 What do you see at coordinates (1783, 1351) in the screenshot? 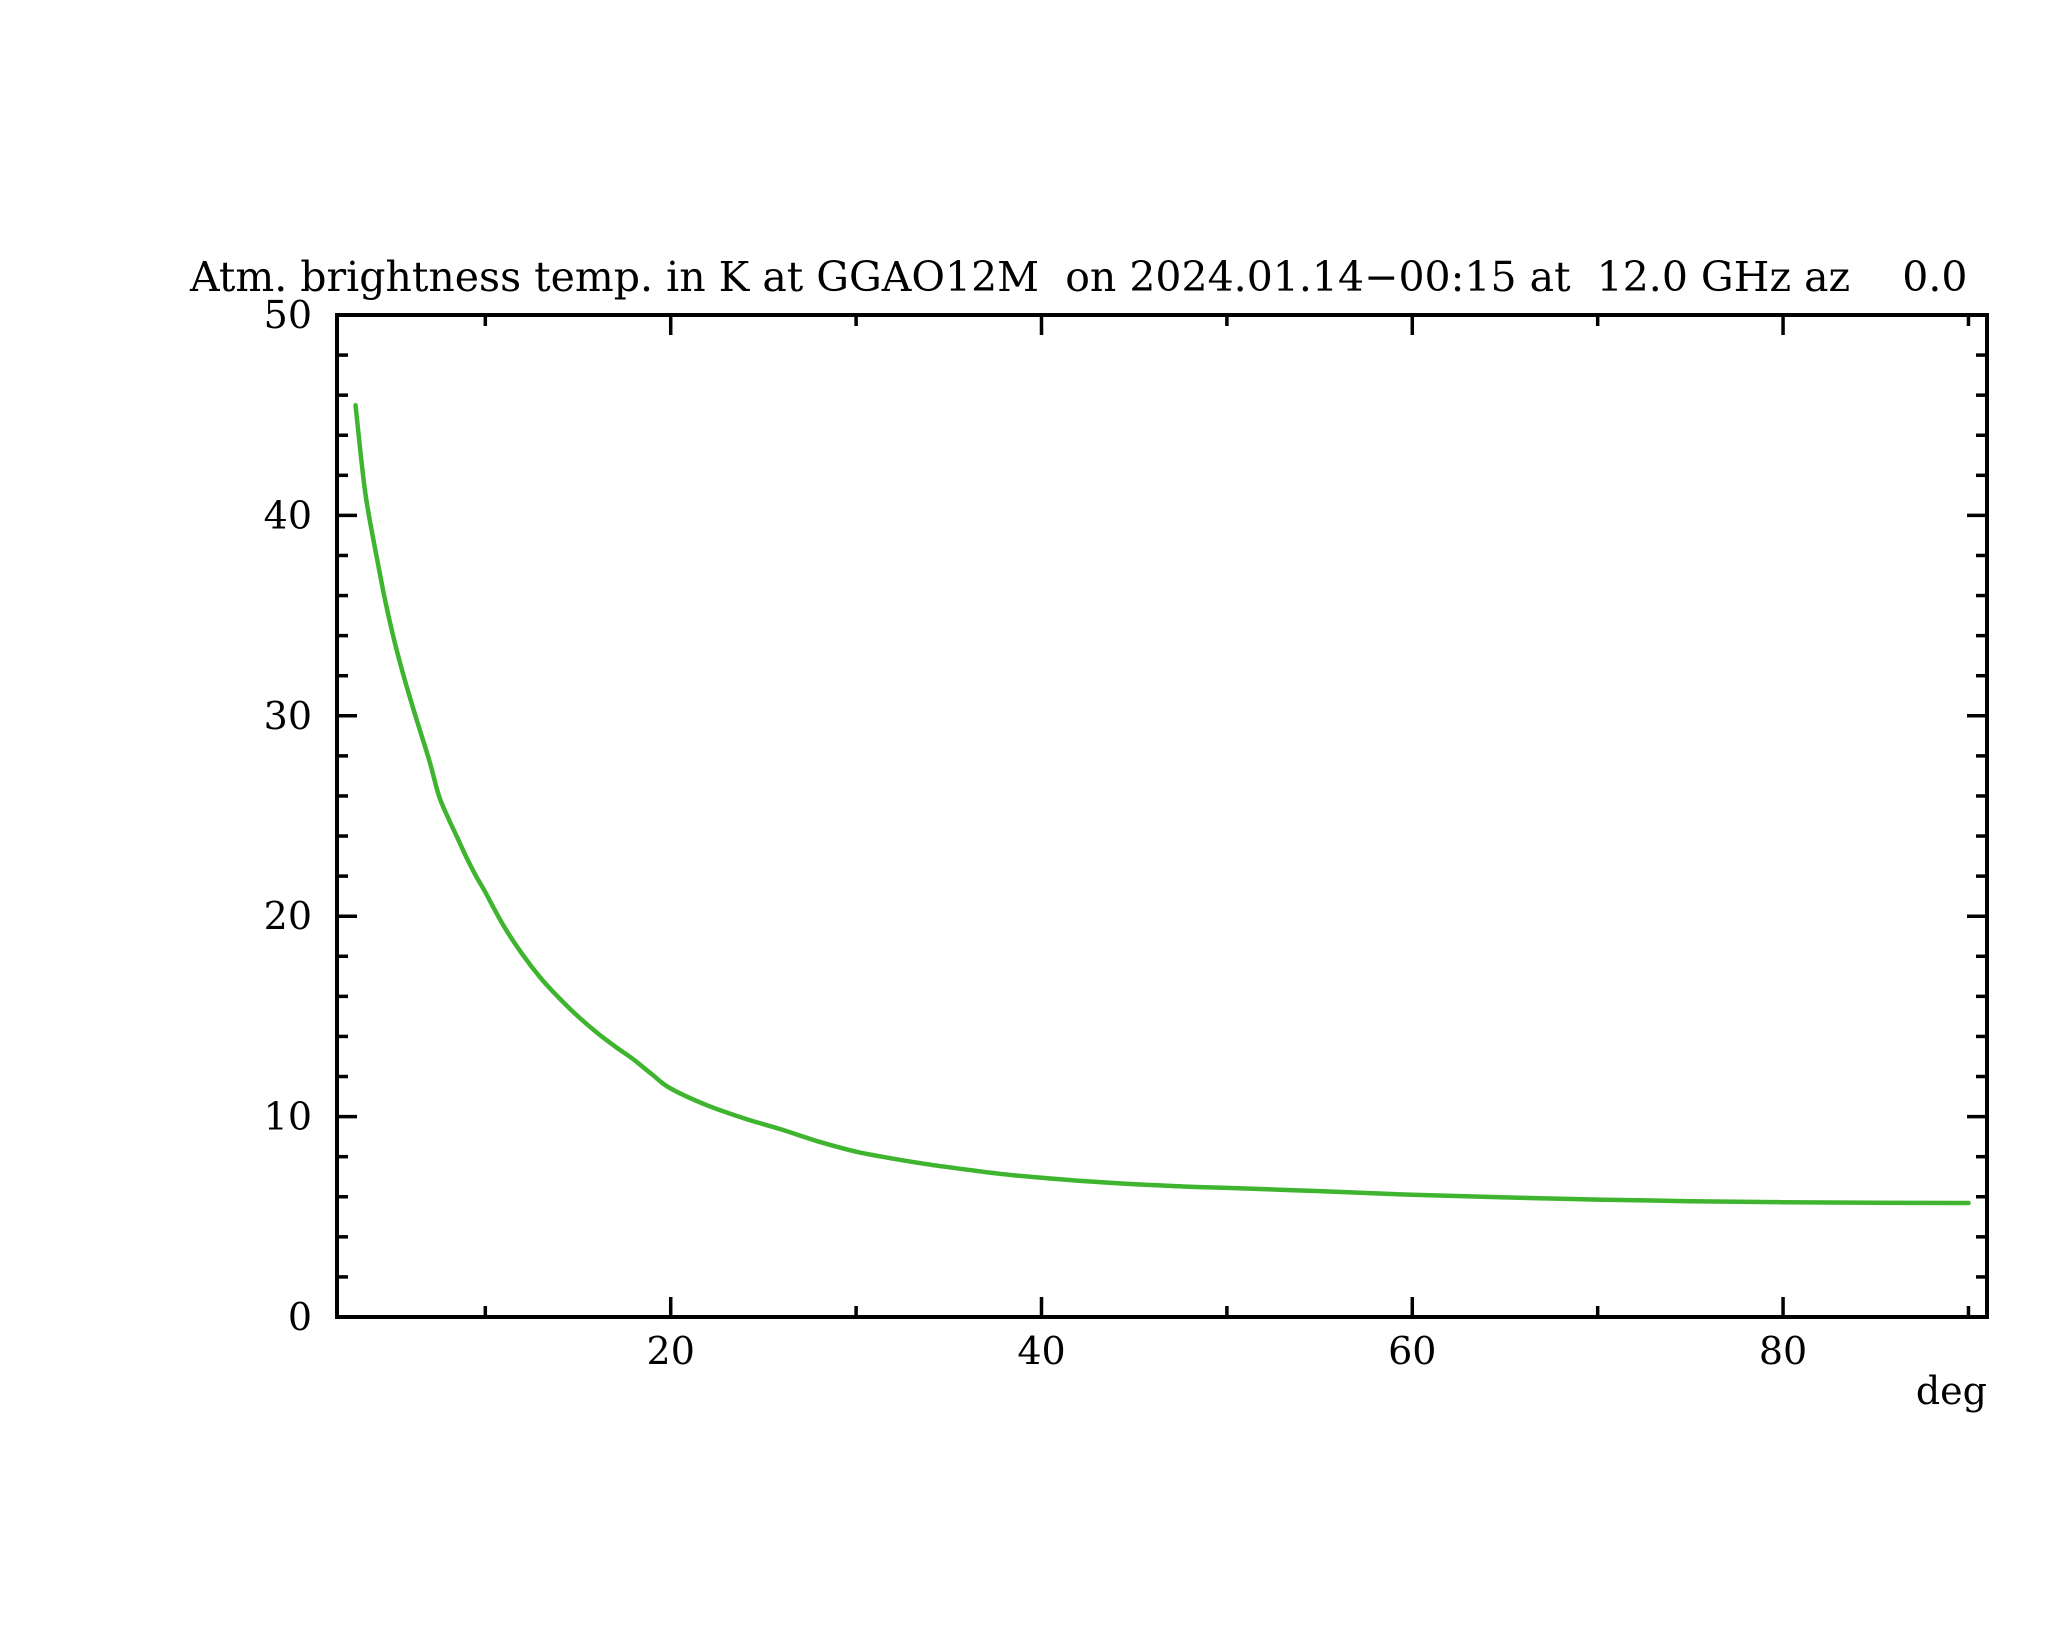
I see `x-tick-label: 80` at bounding box center [1783, 1351].